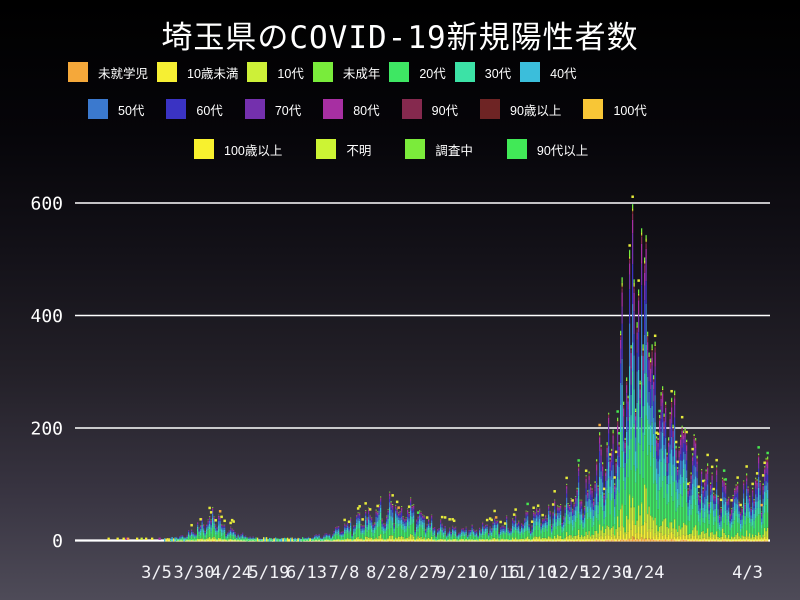  What do you see at coordinates (288, 110) in the screenshot?
I see `legend-label: 70代` at bounding box center [288, 110].